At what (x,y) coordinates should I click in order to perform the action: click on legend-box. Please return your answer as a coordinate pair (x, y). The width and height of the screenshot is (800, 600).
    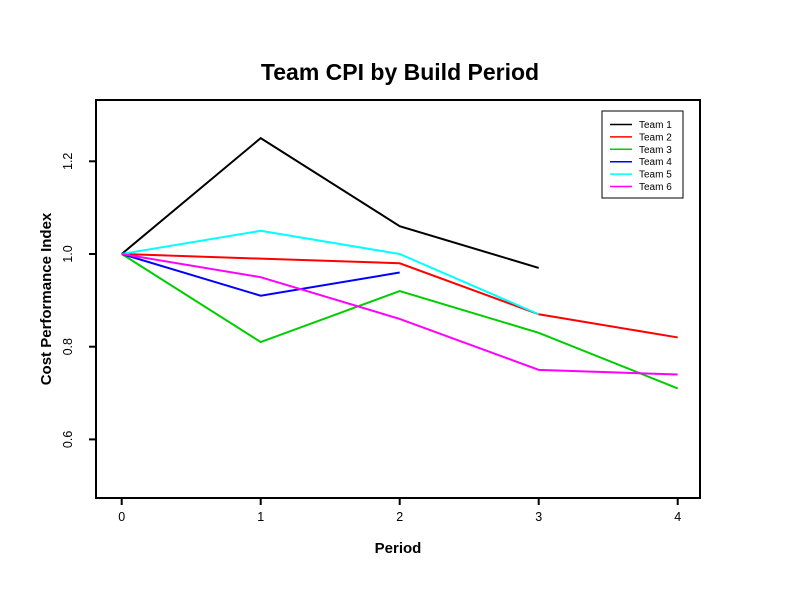
    Looking at the image, I should click on (642, 154).